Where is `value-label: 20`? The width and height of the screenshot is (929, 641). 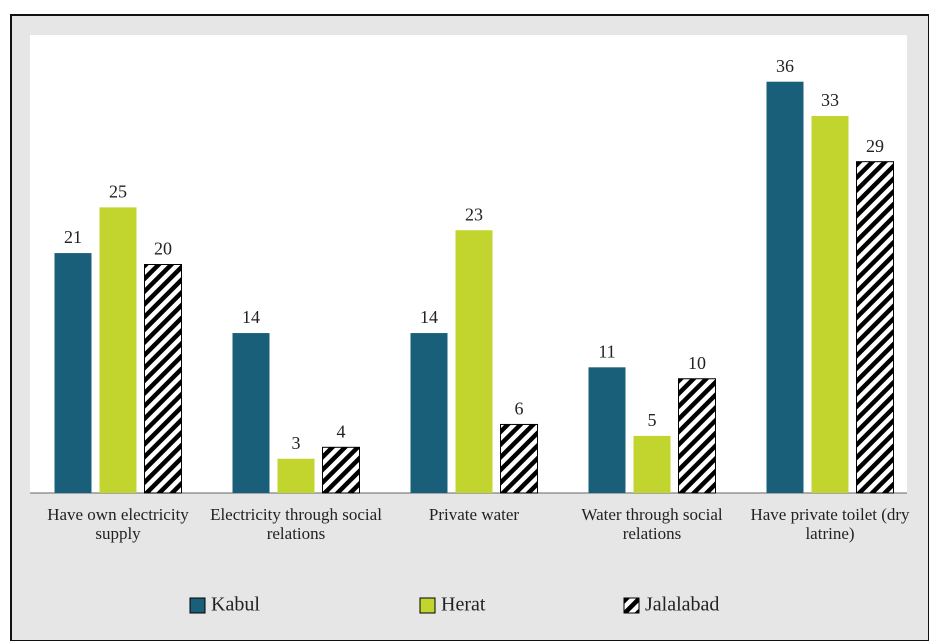 value-label: 20 is located at coordinates (163, 249).